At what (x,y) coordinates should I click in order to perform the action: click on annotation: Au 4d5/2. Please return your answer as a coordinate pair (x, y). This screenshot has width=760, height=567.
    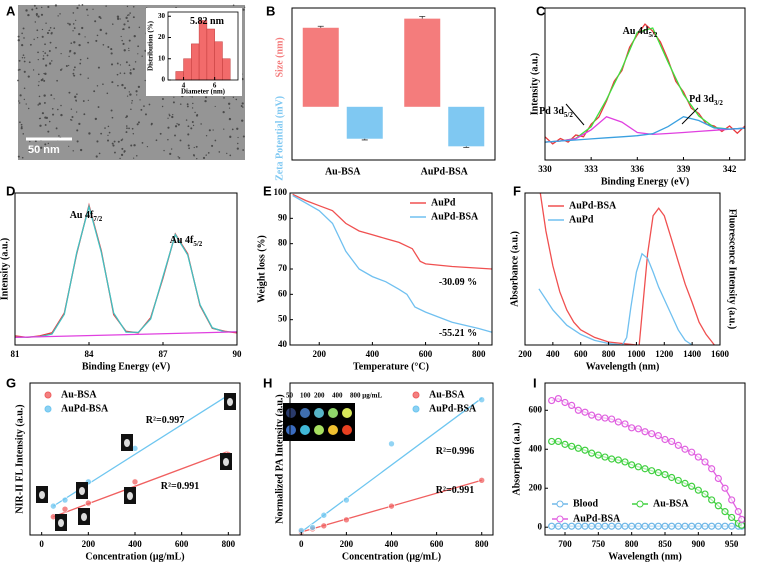
    Looking at the image, I should click on (640, 32).